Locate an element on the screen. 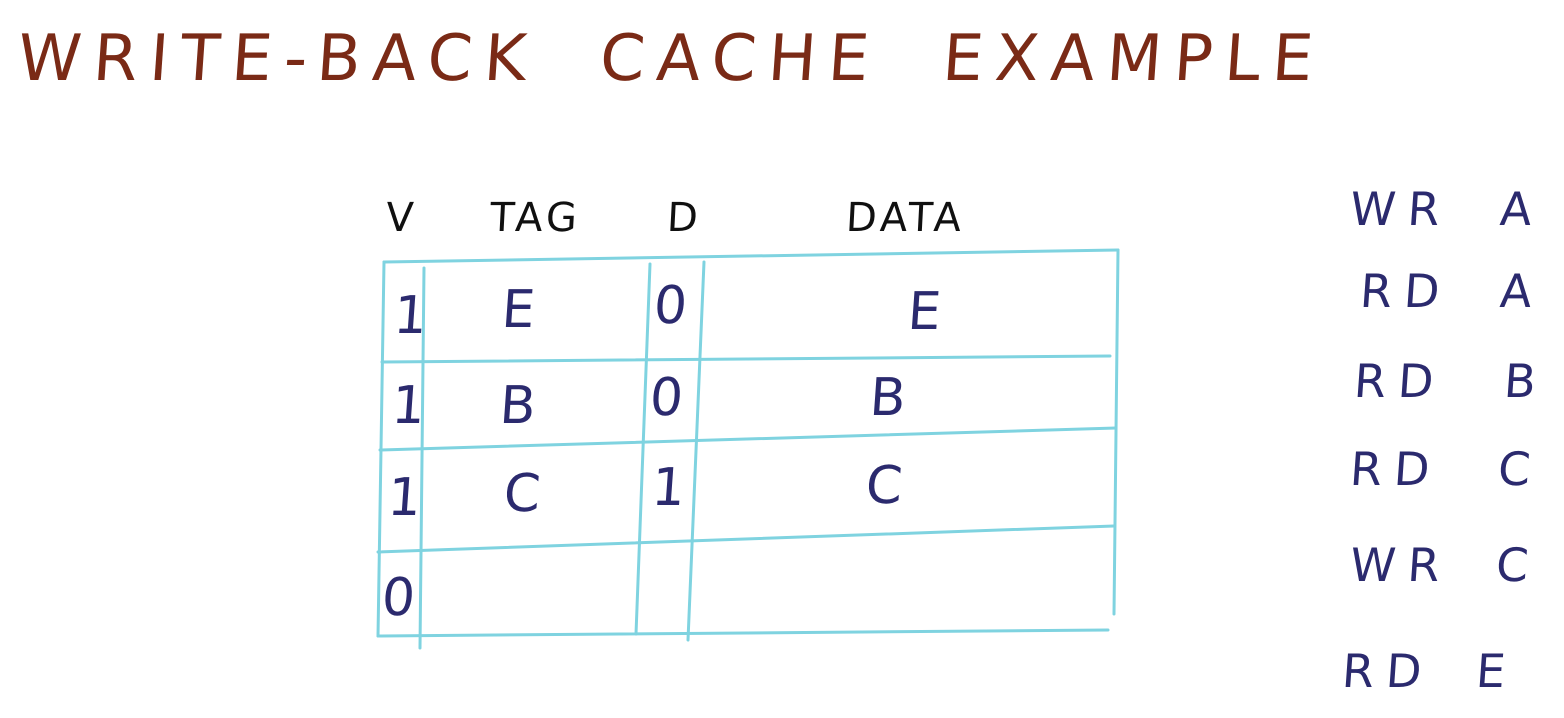 The image size is (1564, 718). operation-item: WR C is located at coordinates (1445, 568).